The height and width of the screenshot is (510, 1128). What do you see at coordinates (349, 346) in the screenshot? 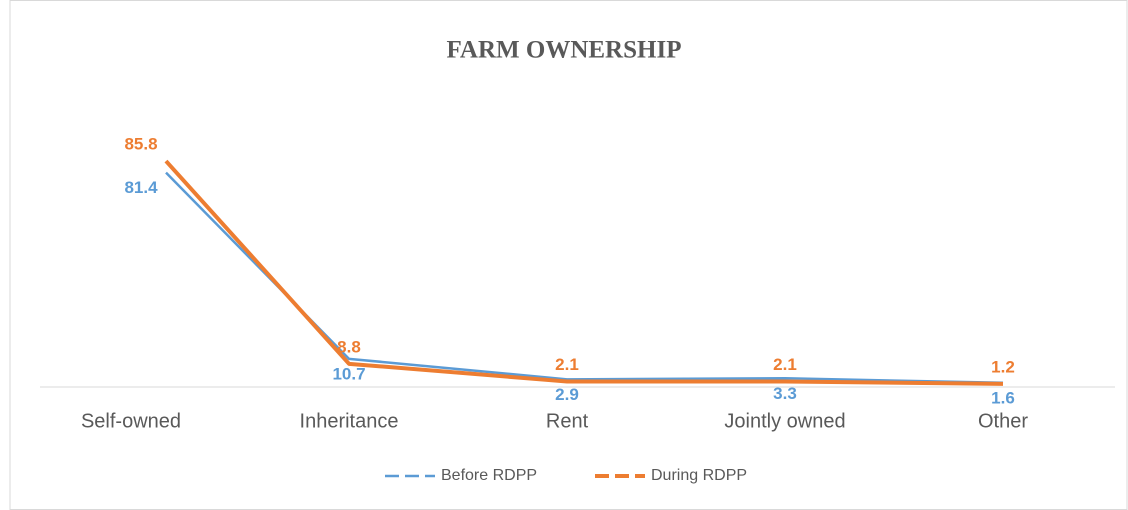
I see `data-label: 8.8` at bounding box center [349, 346].